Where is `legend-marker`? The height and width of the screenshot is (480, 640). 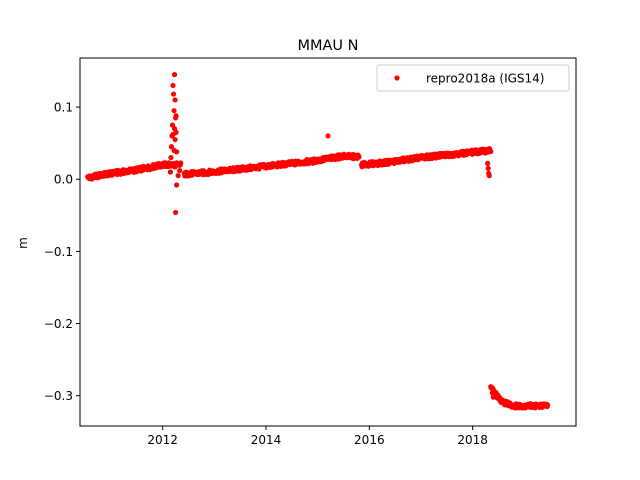
legend-marker is located at coordinates (397, 78).